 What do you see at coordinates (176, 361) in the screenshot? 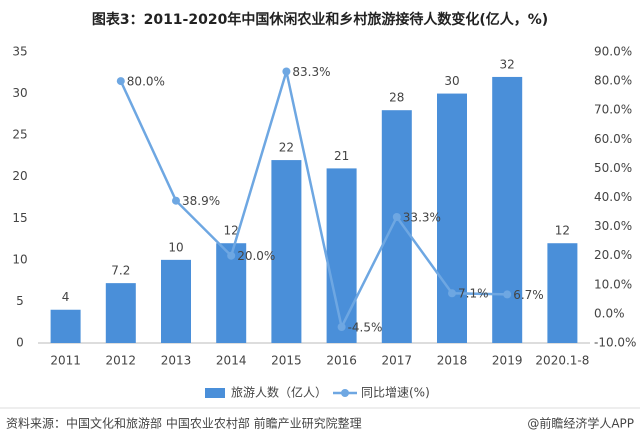
I see `x-tick-label: 2013` at bounding box center [176, 361].